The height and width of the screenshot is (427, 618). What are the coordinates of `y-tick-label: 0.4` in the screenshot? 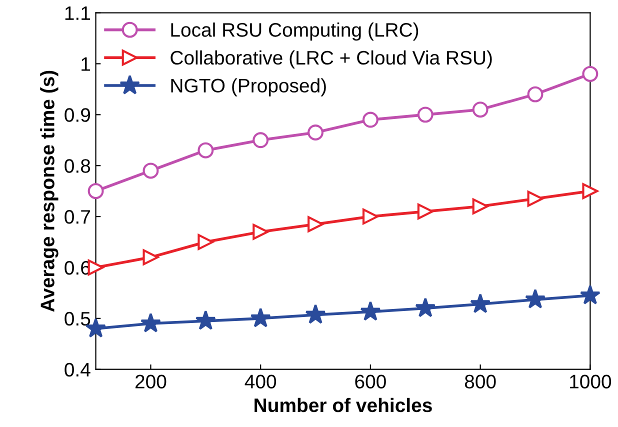 It's located at (77, 369).